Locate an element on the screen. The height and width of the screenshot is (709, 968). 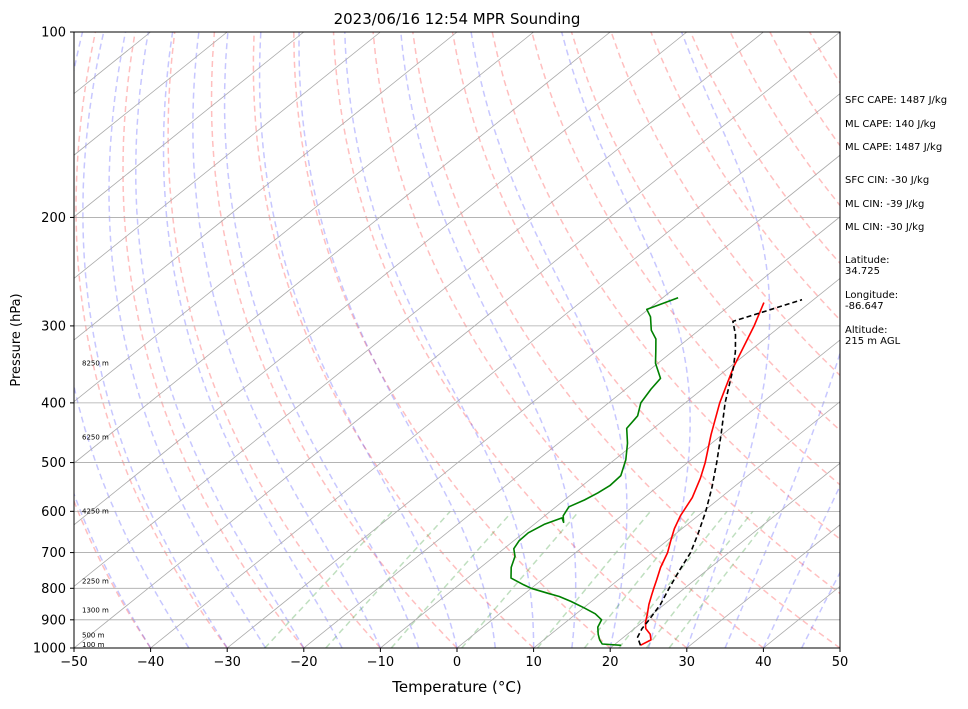
x-tick-label: −50 is located at coordinates (73, 662).